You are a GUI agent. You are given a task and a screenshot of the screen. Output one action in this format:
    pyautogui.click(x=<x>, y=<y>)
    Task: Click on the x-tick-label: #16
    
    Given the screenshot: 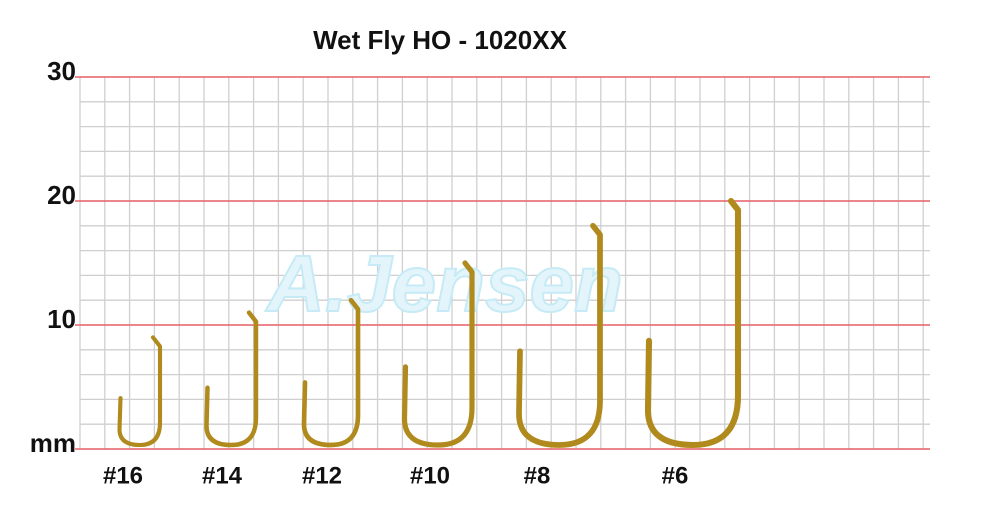 What is the action you would take?
    pyautogui.click(x=123, y=475)
    